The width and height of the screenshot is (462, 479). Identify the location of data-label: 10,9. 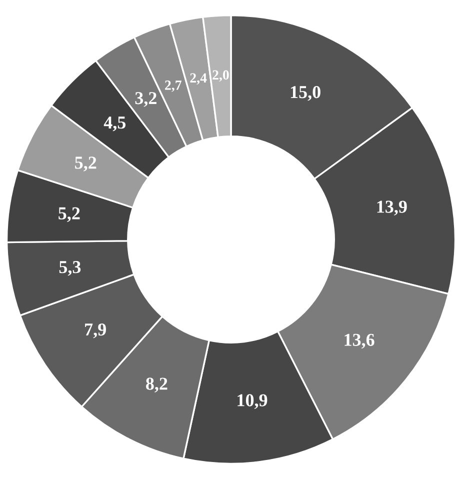
(253, 401).